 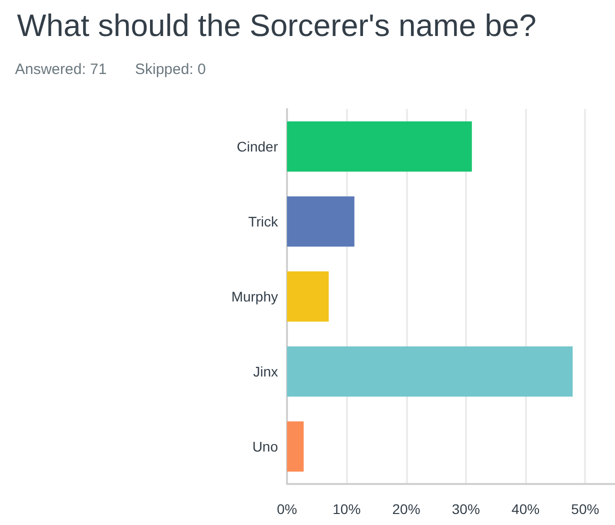 I want to click on y-tick-label: Uno, so click(x=265, y=446).